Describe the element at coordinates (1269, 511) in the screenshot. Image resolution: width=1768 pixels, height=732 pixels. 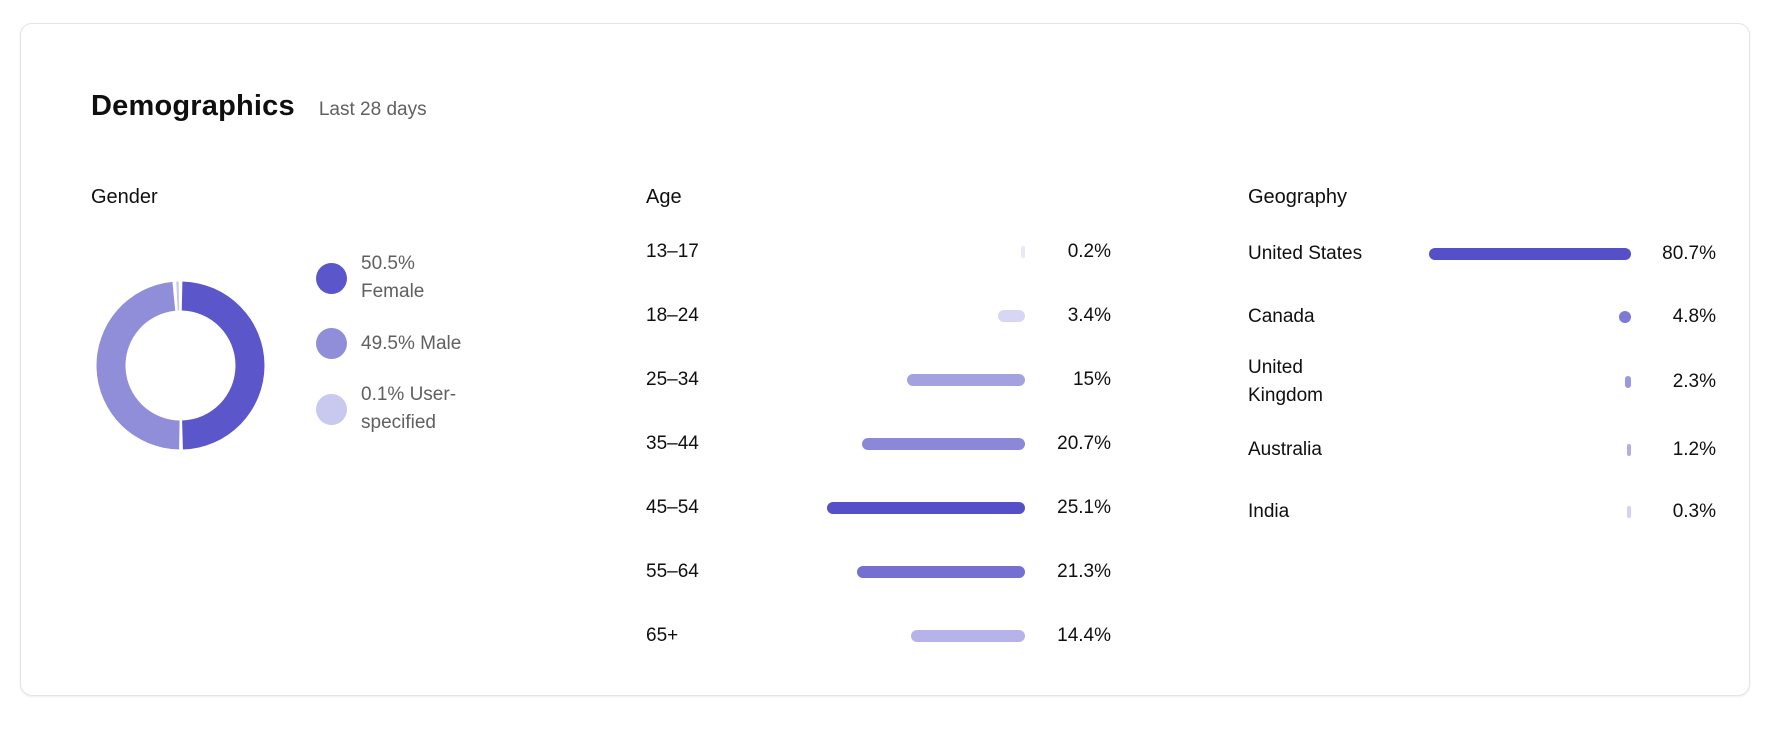
I see `geography-label: India` at that location.